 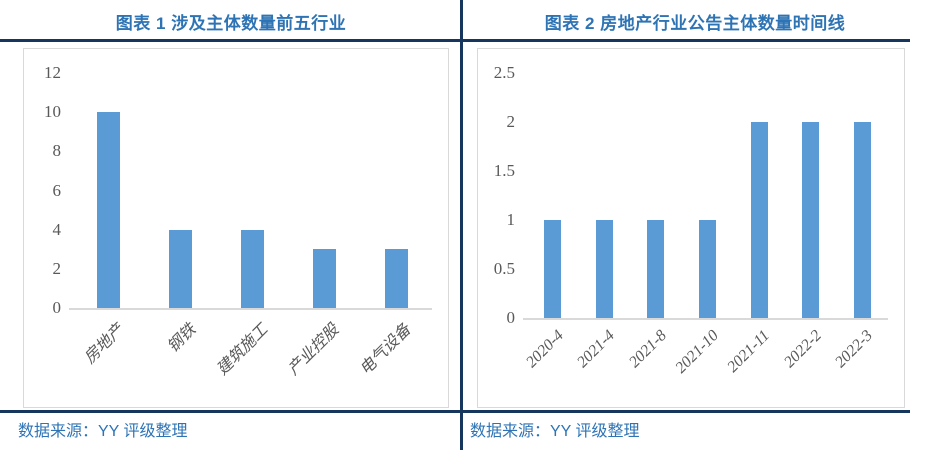 I want to click on y-tick-label: 12, so click(x=52, y=72).